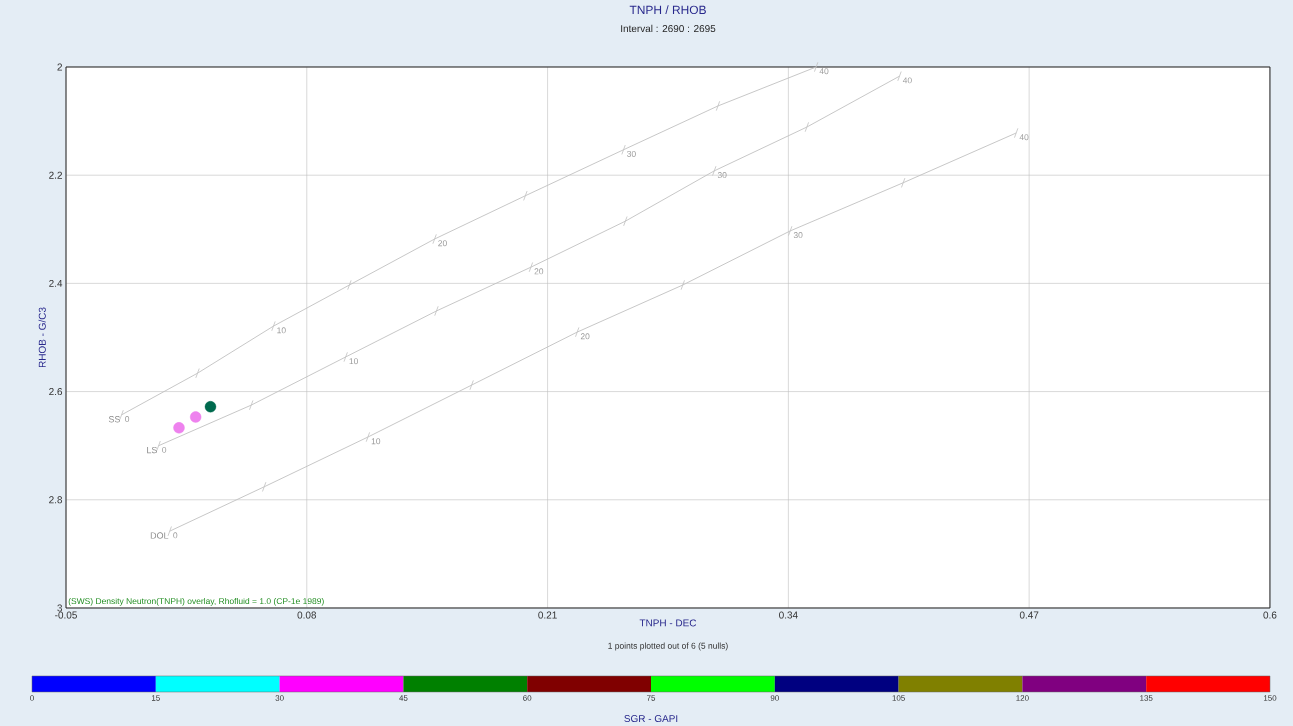 This screenshot has width=1293, height=726. What do you see at coordinates (59, 67) in the screenshot?
I see `y-tick-label: 2` at bounding box center [59, 67].